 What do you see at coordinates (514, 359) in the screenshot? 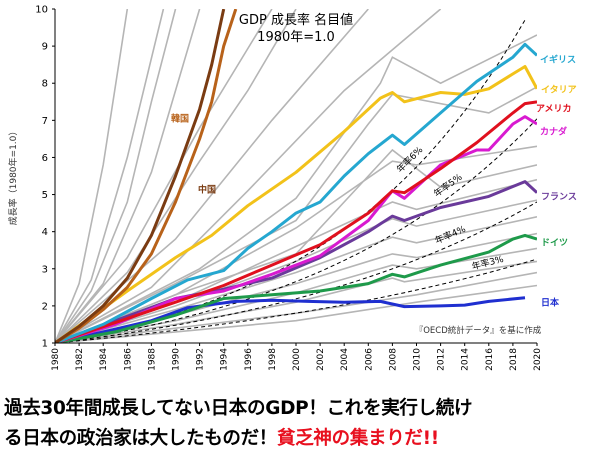
I see `x-tick-label: 2018` at bounding box center [514, 359].